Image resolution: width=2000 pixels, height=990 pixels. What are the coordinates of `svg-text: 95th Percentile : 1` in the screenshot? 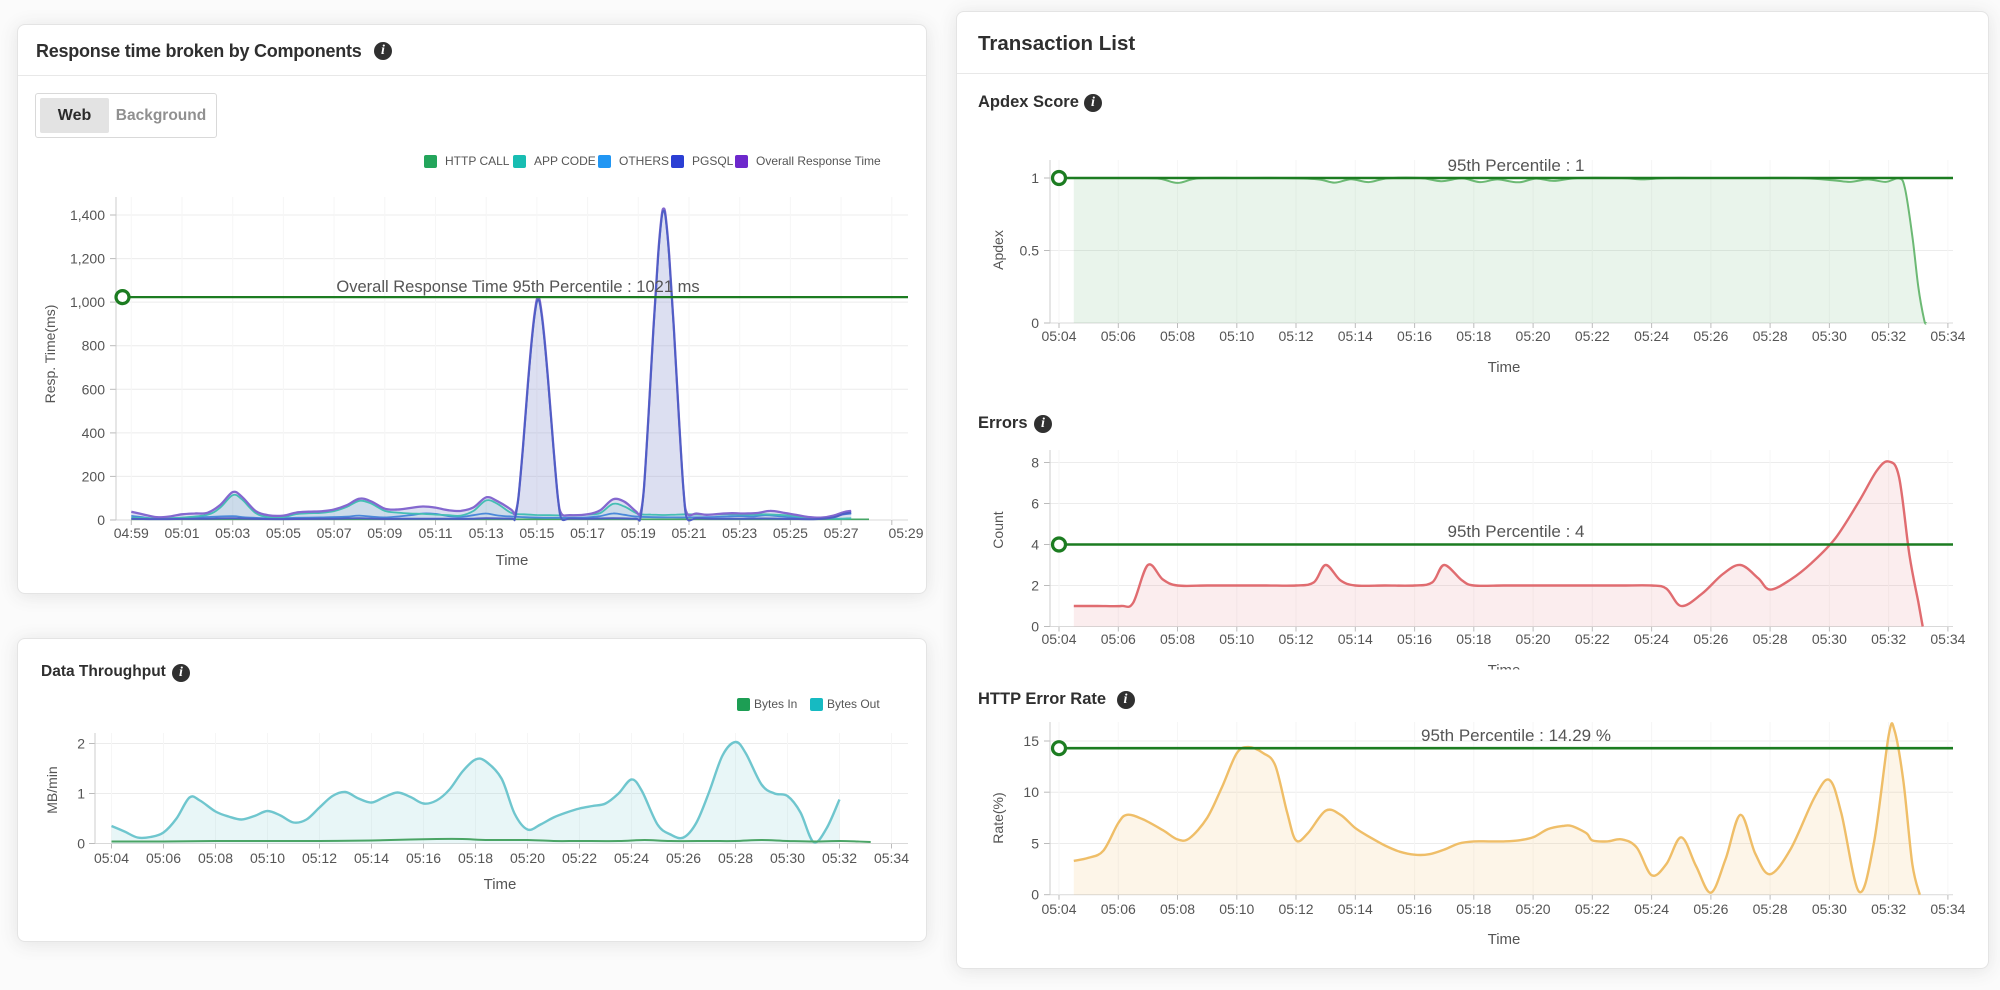 It's located at (1515, 165).